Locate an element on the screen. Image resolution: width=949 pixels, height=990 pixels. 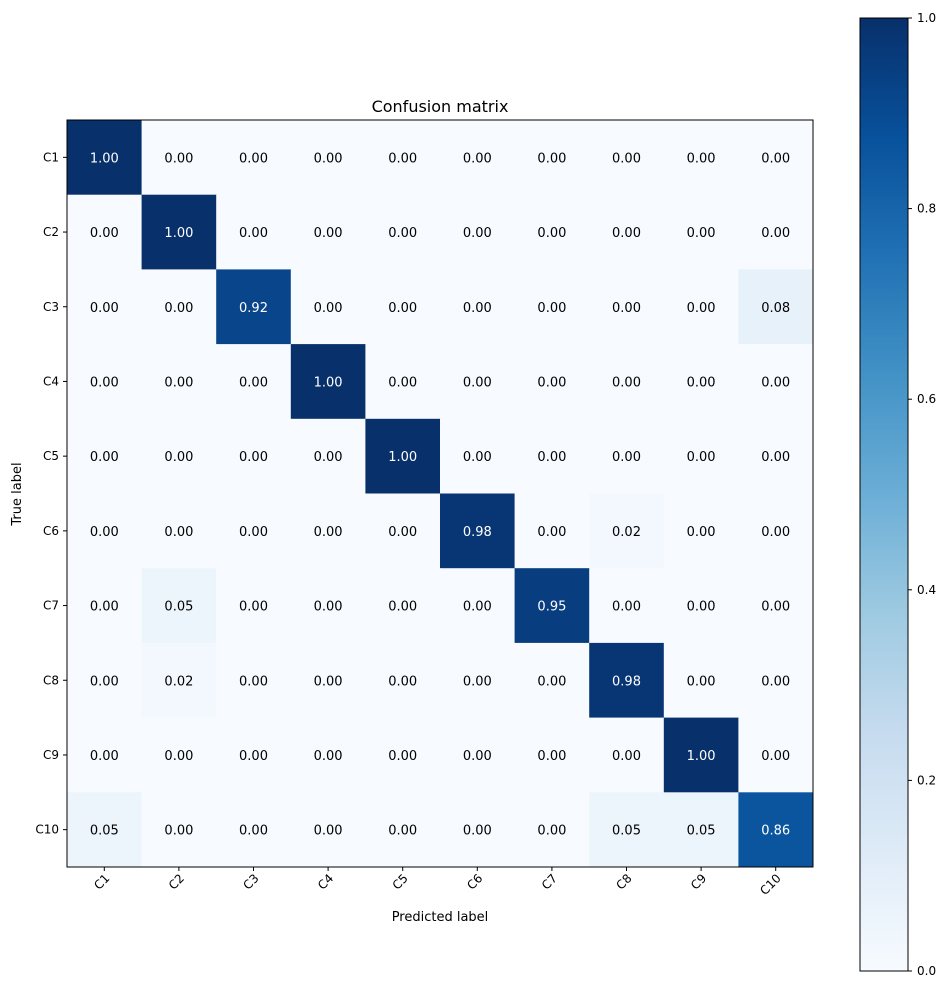
cell-value-label: 0.98 is located at coordinates (477, 532).